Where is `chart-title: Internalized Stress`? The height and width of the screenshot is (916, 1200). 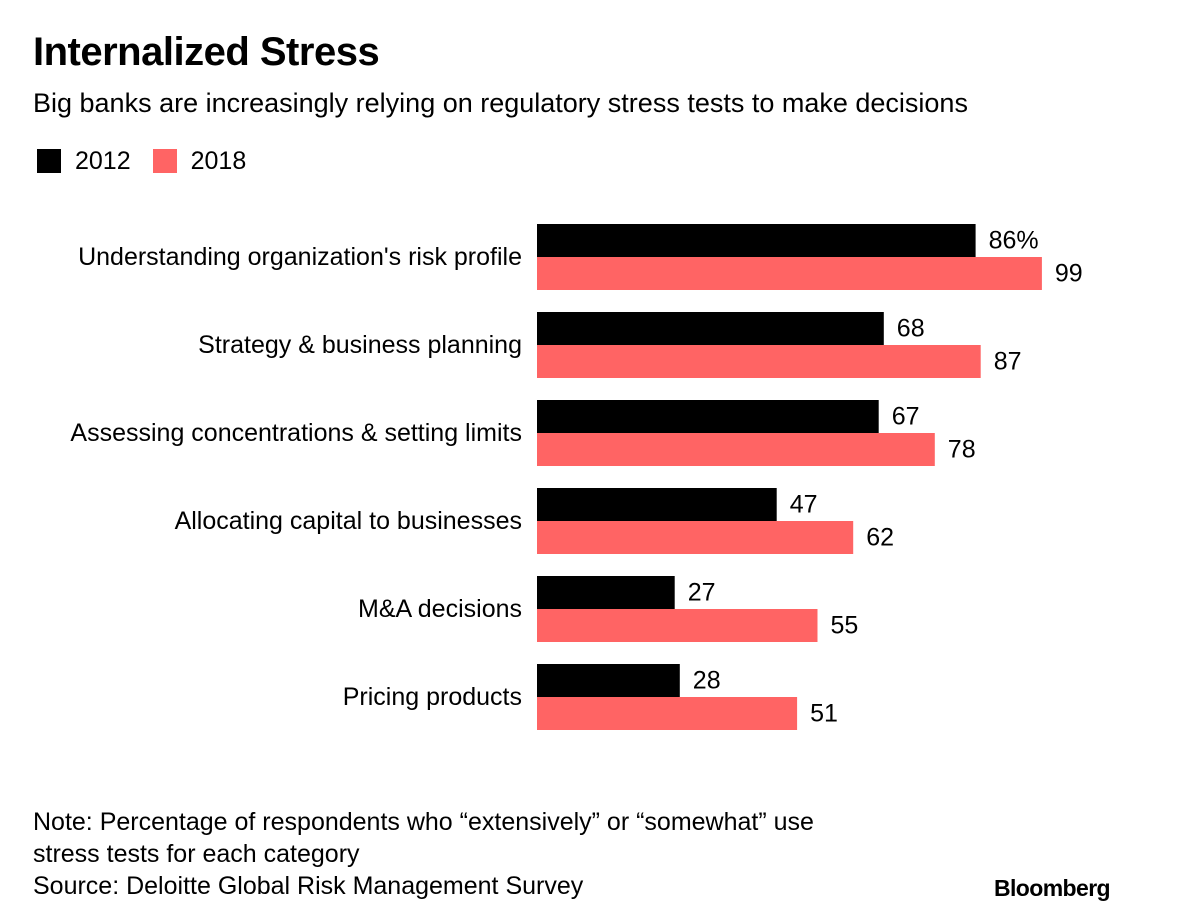 chart-title: Internalized Stress is located at coordinates (206, 52).